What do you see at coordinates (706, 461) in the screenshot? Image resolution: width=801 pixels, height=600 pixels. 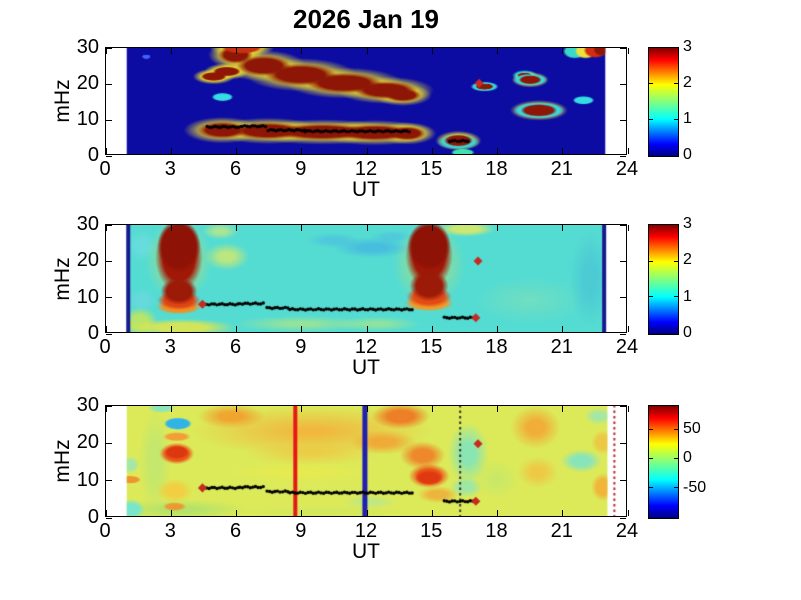 I see `colorbar-tick-labels: 50 0 -50` at bounding box center [706, 461].